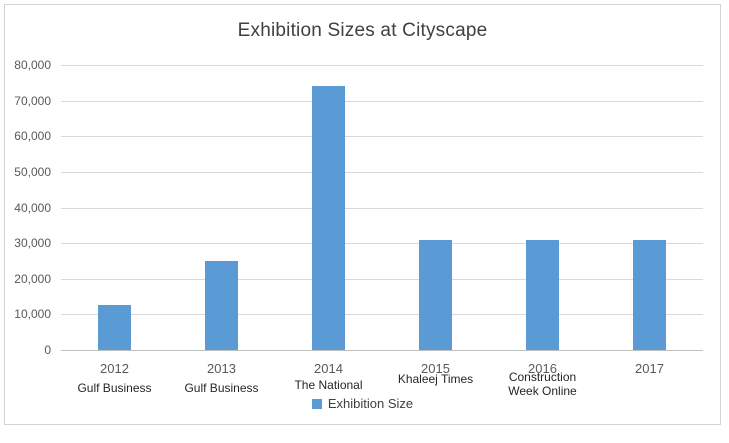 The width and height of the screenshot is (729, 443). Describe the element at coordinates (32, 243) in the screenshot. I see `y-axis-tick-label: 30,000` at that location.